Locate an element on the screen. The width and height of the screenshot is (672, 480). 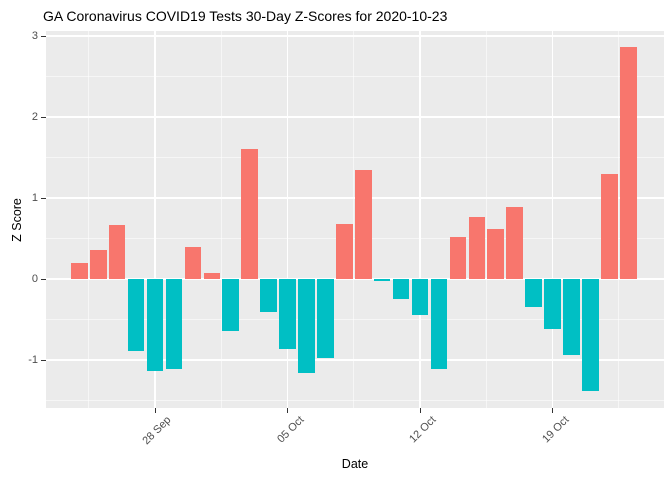
y-tick-label: -1 is located at coordinates (33, 360).